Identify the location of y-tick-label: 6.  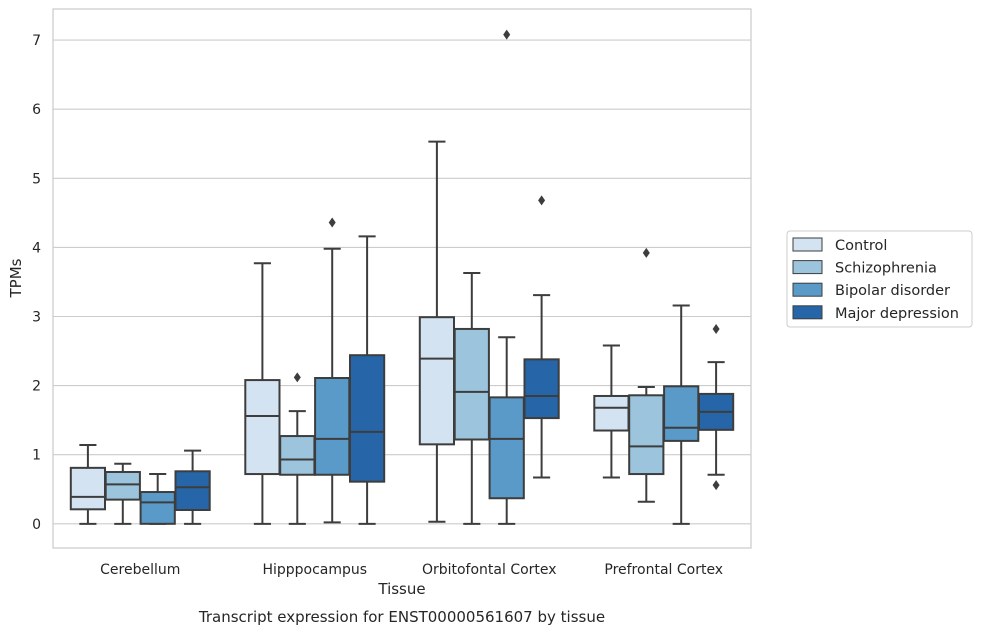
(36, 110).